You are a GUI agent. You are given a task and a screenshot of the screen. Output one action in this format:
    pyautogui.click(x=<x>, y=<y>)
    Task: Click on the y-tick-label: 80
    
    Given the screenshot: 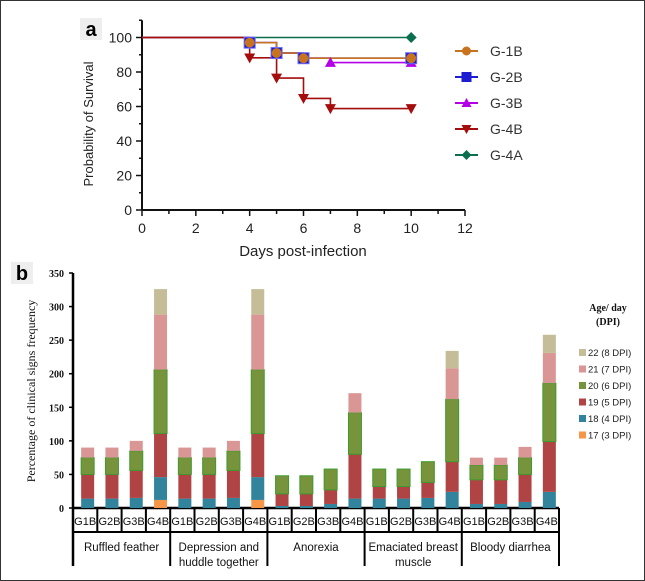 What is the action you would take?
    pyautogui.click(x=124, y=72)
    